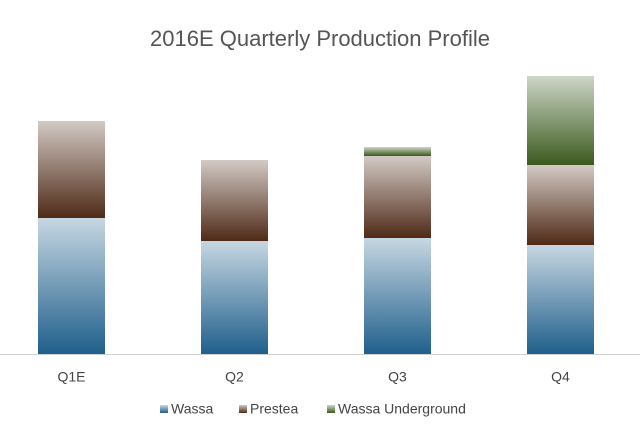 This screenshot has width=640, height=426. What do you see at coordinates (71, 377) in the screenshot?
I see `x-tick-label: Q1E` at bounding box center [71, 377].